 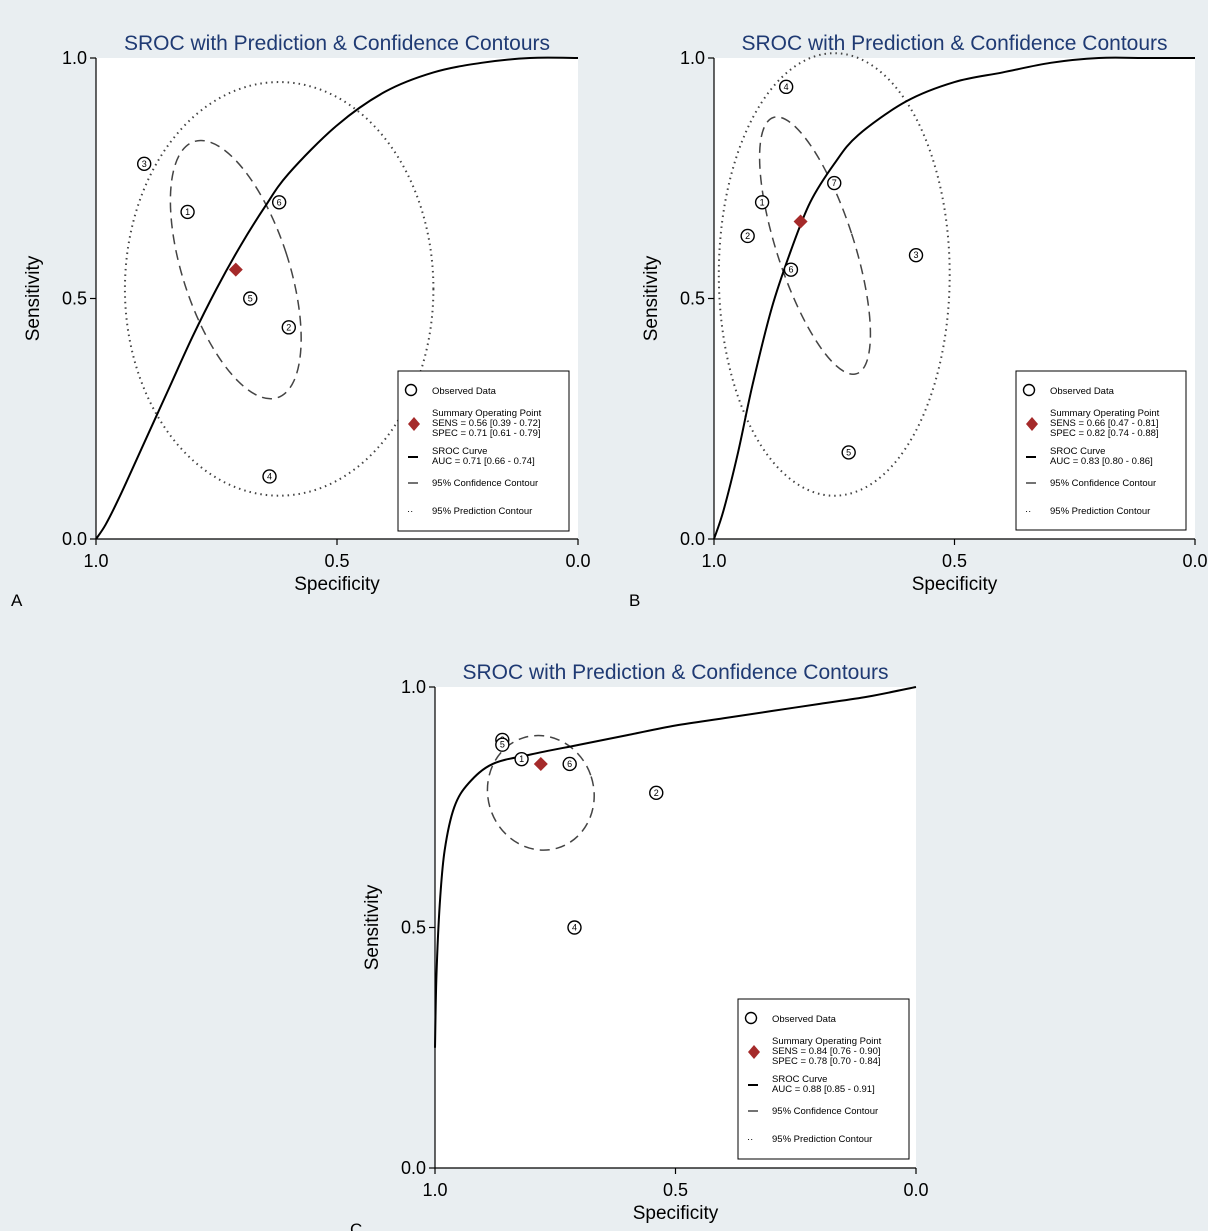 I want to click on legend-auc: AUC = 0.83 [0.80 - 0.86], so click(x=1101, y=461).